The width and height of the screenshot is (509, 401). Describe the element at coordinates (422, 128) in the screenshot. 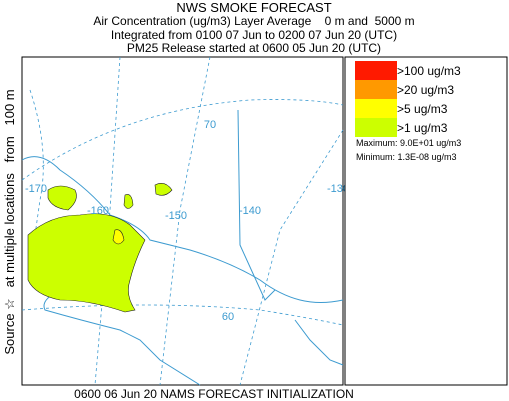

I see `legend-label: >1 ug/m3` at that location.